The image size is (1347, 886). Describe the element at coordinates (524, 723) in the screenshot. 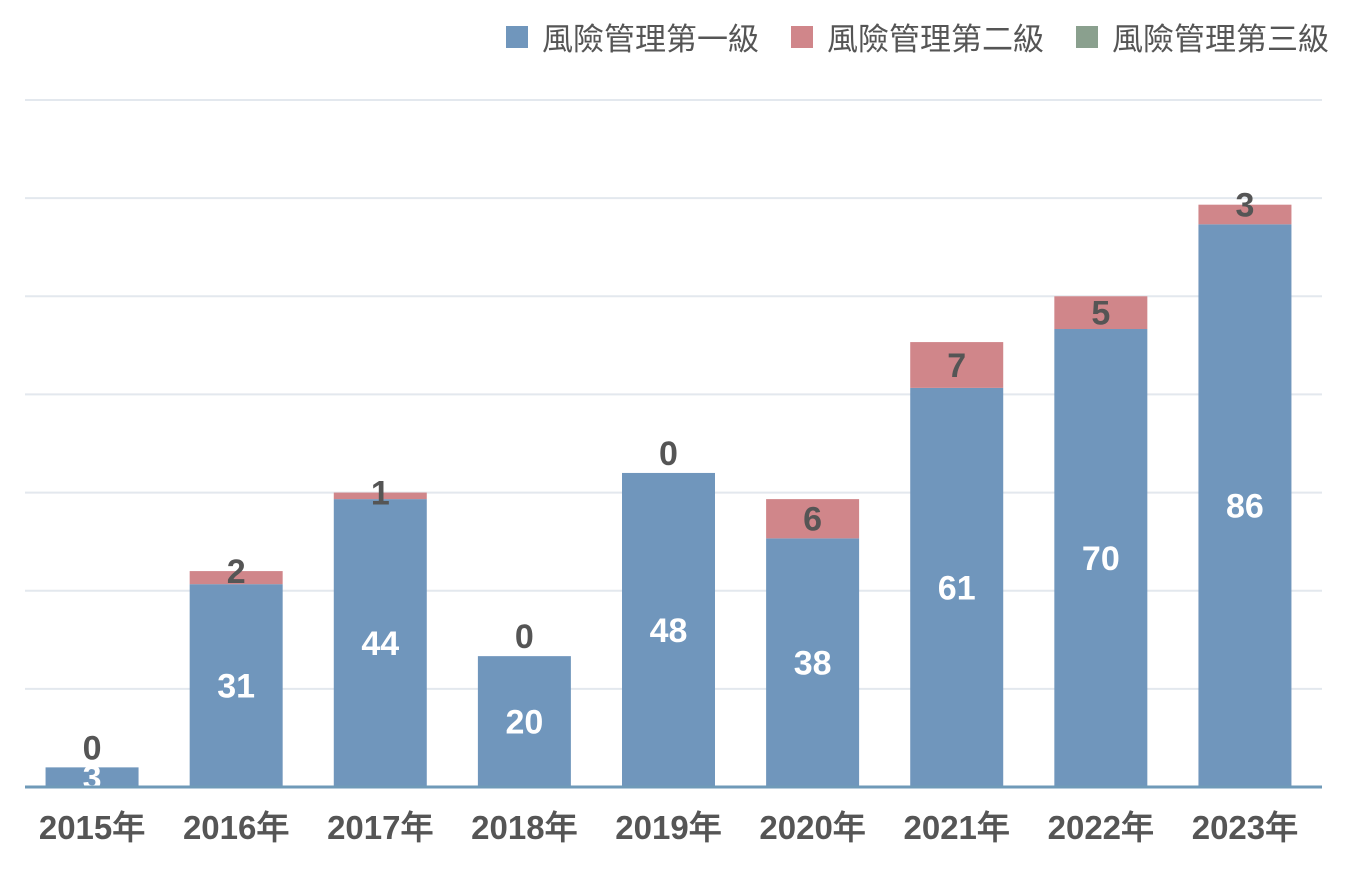

I see `data-label-level-1: 20` at that location.